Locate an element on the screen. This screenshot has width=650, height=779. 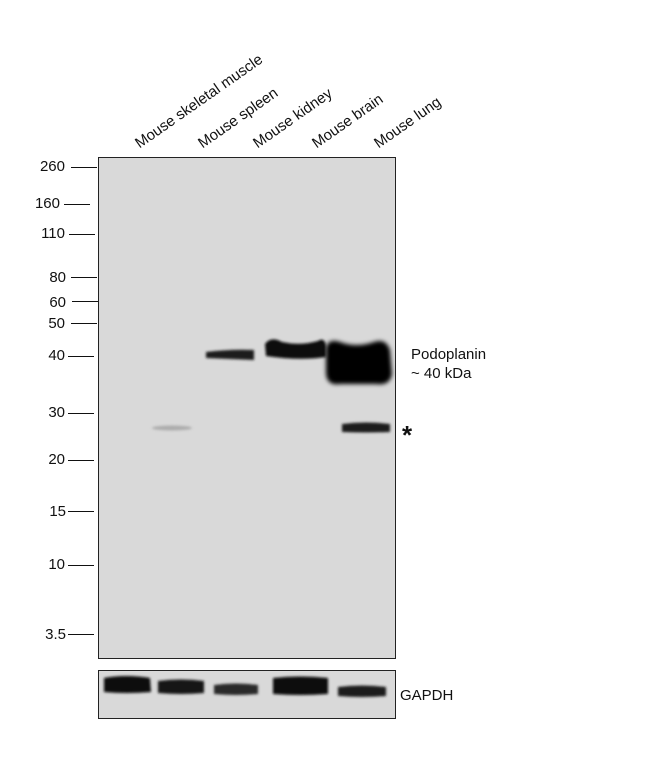
band-lung-nonspecific is located at coordinates (366, 427).